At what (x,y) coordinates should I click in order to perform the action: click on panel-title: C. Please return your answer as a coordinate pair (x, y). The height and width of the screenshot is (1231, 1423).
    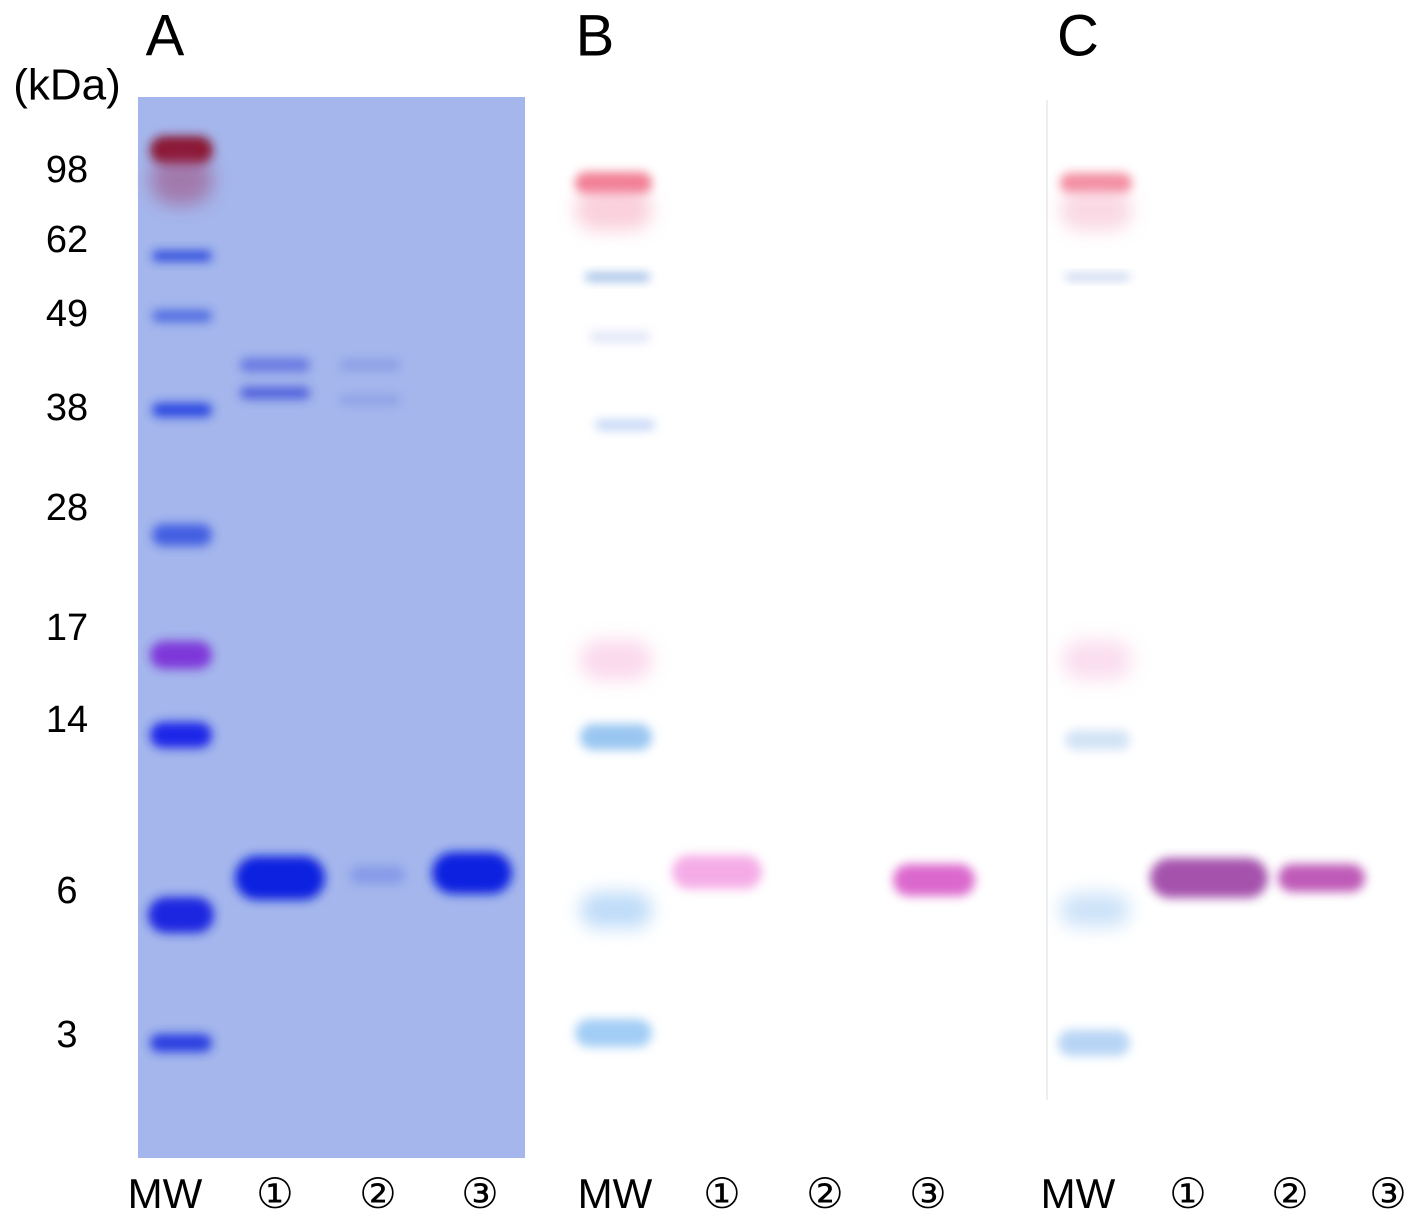
    Looking at the image, I should click on (1078, 35).